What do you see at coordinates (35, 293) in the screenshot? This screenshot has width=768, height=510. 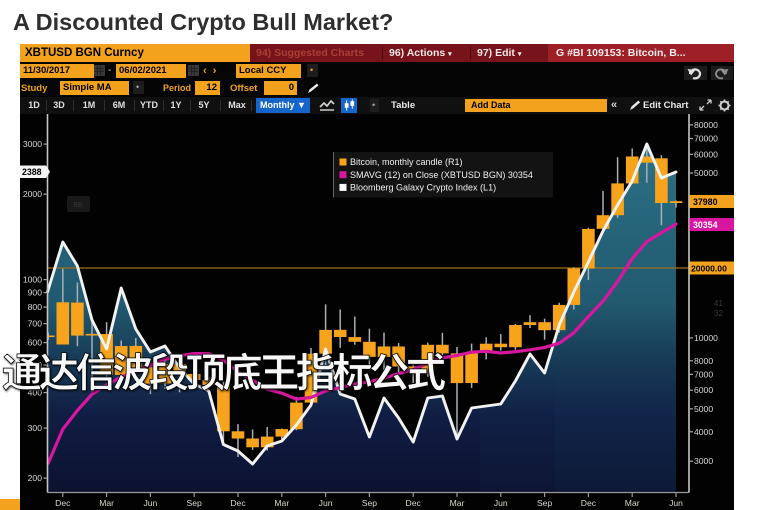 I see `svg-text: 900` at bounding box center [35, 293].